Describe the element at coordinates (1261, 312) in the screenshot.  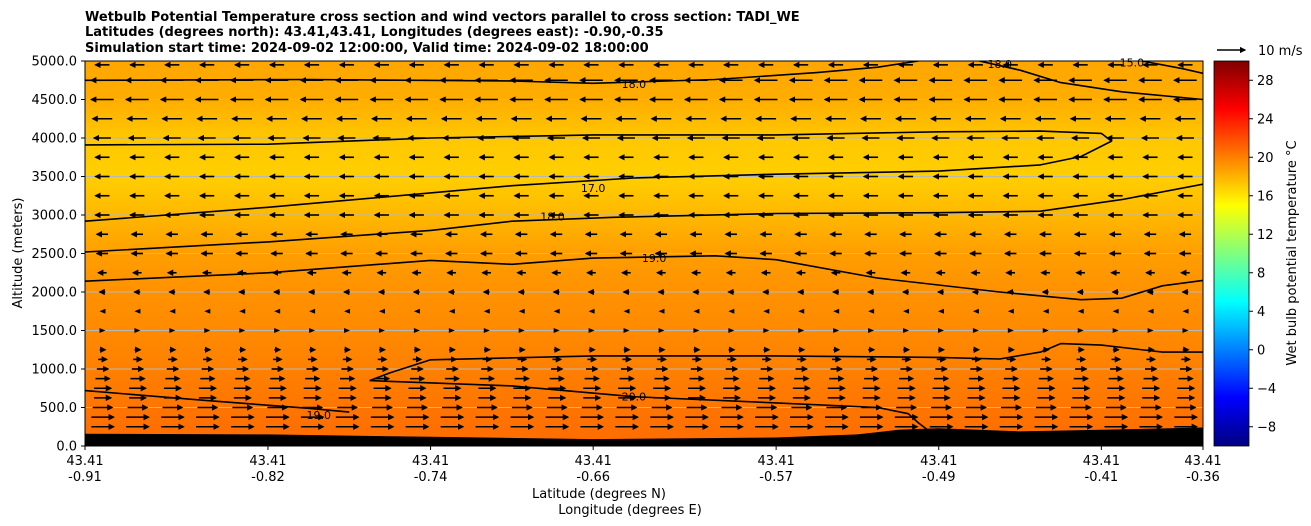
I see `colorbar-tick-label: 4` at that location.